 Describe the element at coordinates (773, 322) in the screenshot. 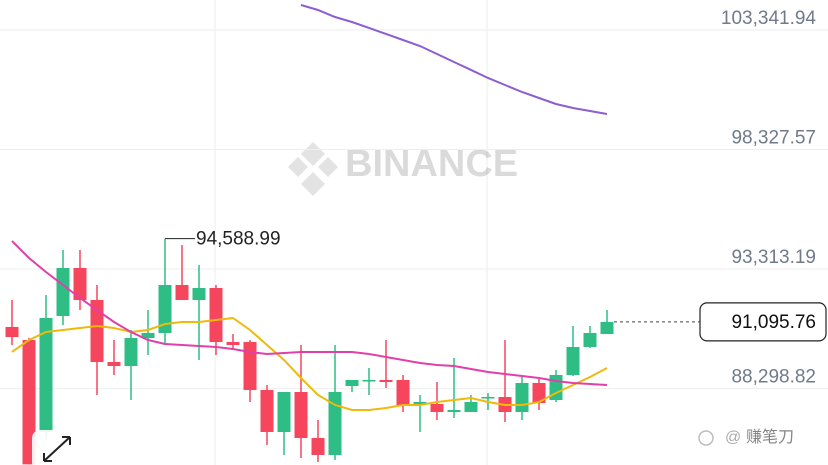

I see `last-price-label: 91,095.76` at that location.